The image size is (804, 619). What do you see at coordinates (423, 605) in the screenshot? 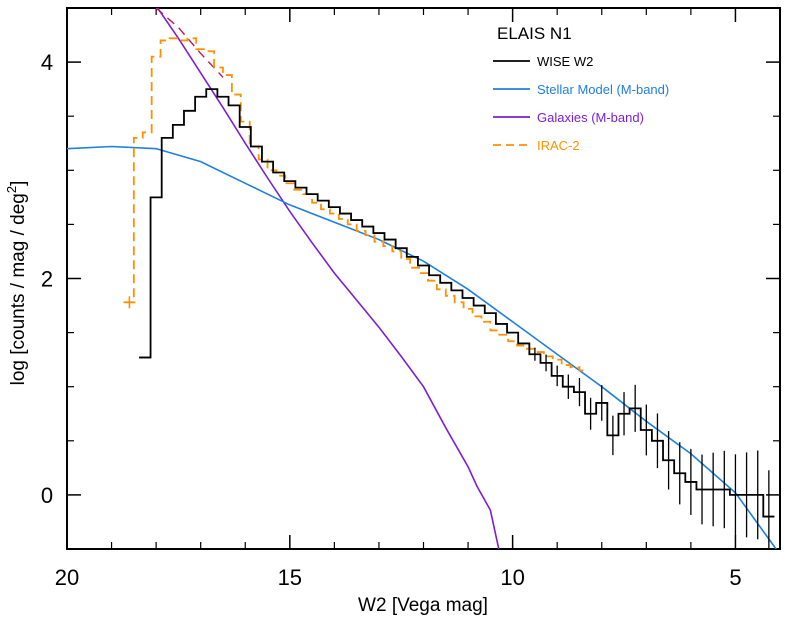
I see `x-axis-label: W2 [Vega mag]` at bounding box center [423, 605].